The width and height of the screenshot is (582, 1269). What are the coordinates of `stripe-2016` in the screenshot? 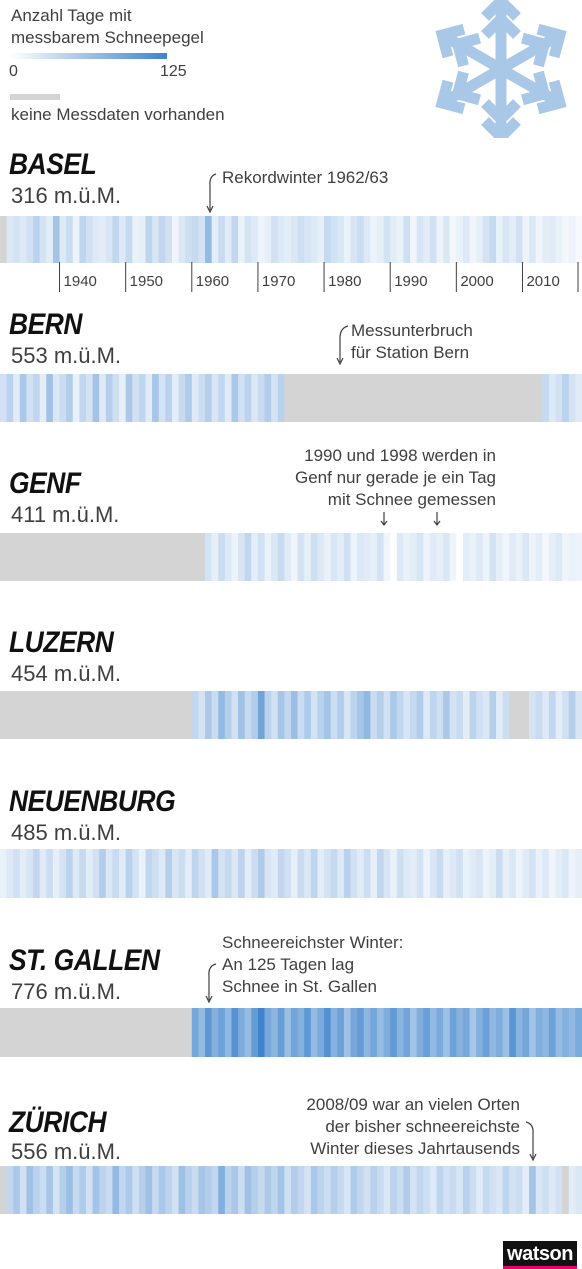 It's located at (566, 873).